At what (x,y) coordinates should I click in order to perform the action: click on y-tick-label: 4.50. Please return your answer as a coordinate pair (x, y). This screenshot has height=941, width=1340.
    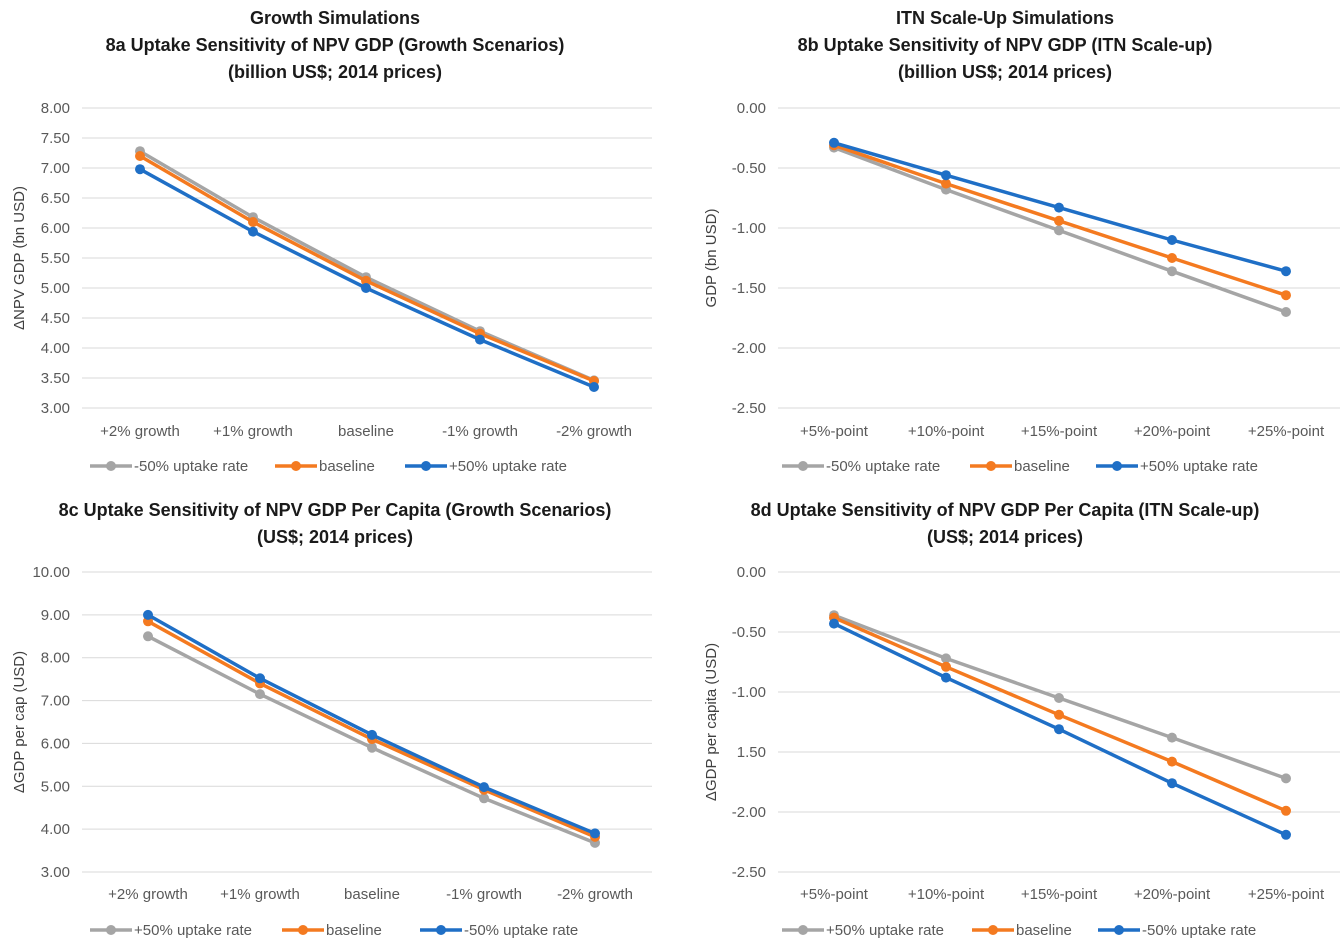
    Looking at the image, I should click on (55, 318).